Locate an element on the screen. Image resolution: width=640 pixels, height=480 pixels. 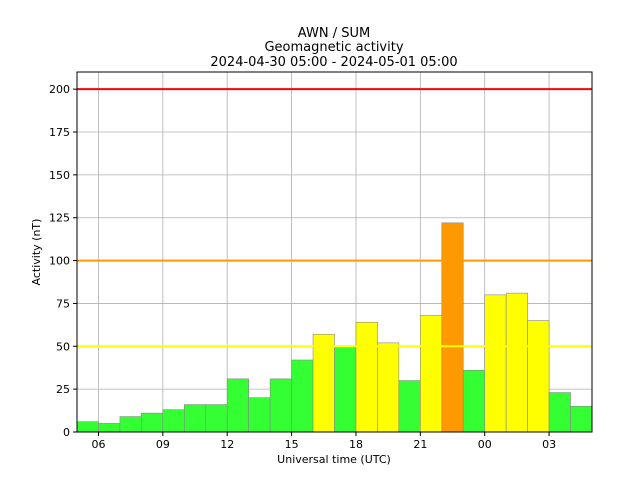
y-tick-label: 0 is located at coordinates (66, 432).